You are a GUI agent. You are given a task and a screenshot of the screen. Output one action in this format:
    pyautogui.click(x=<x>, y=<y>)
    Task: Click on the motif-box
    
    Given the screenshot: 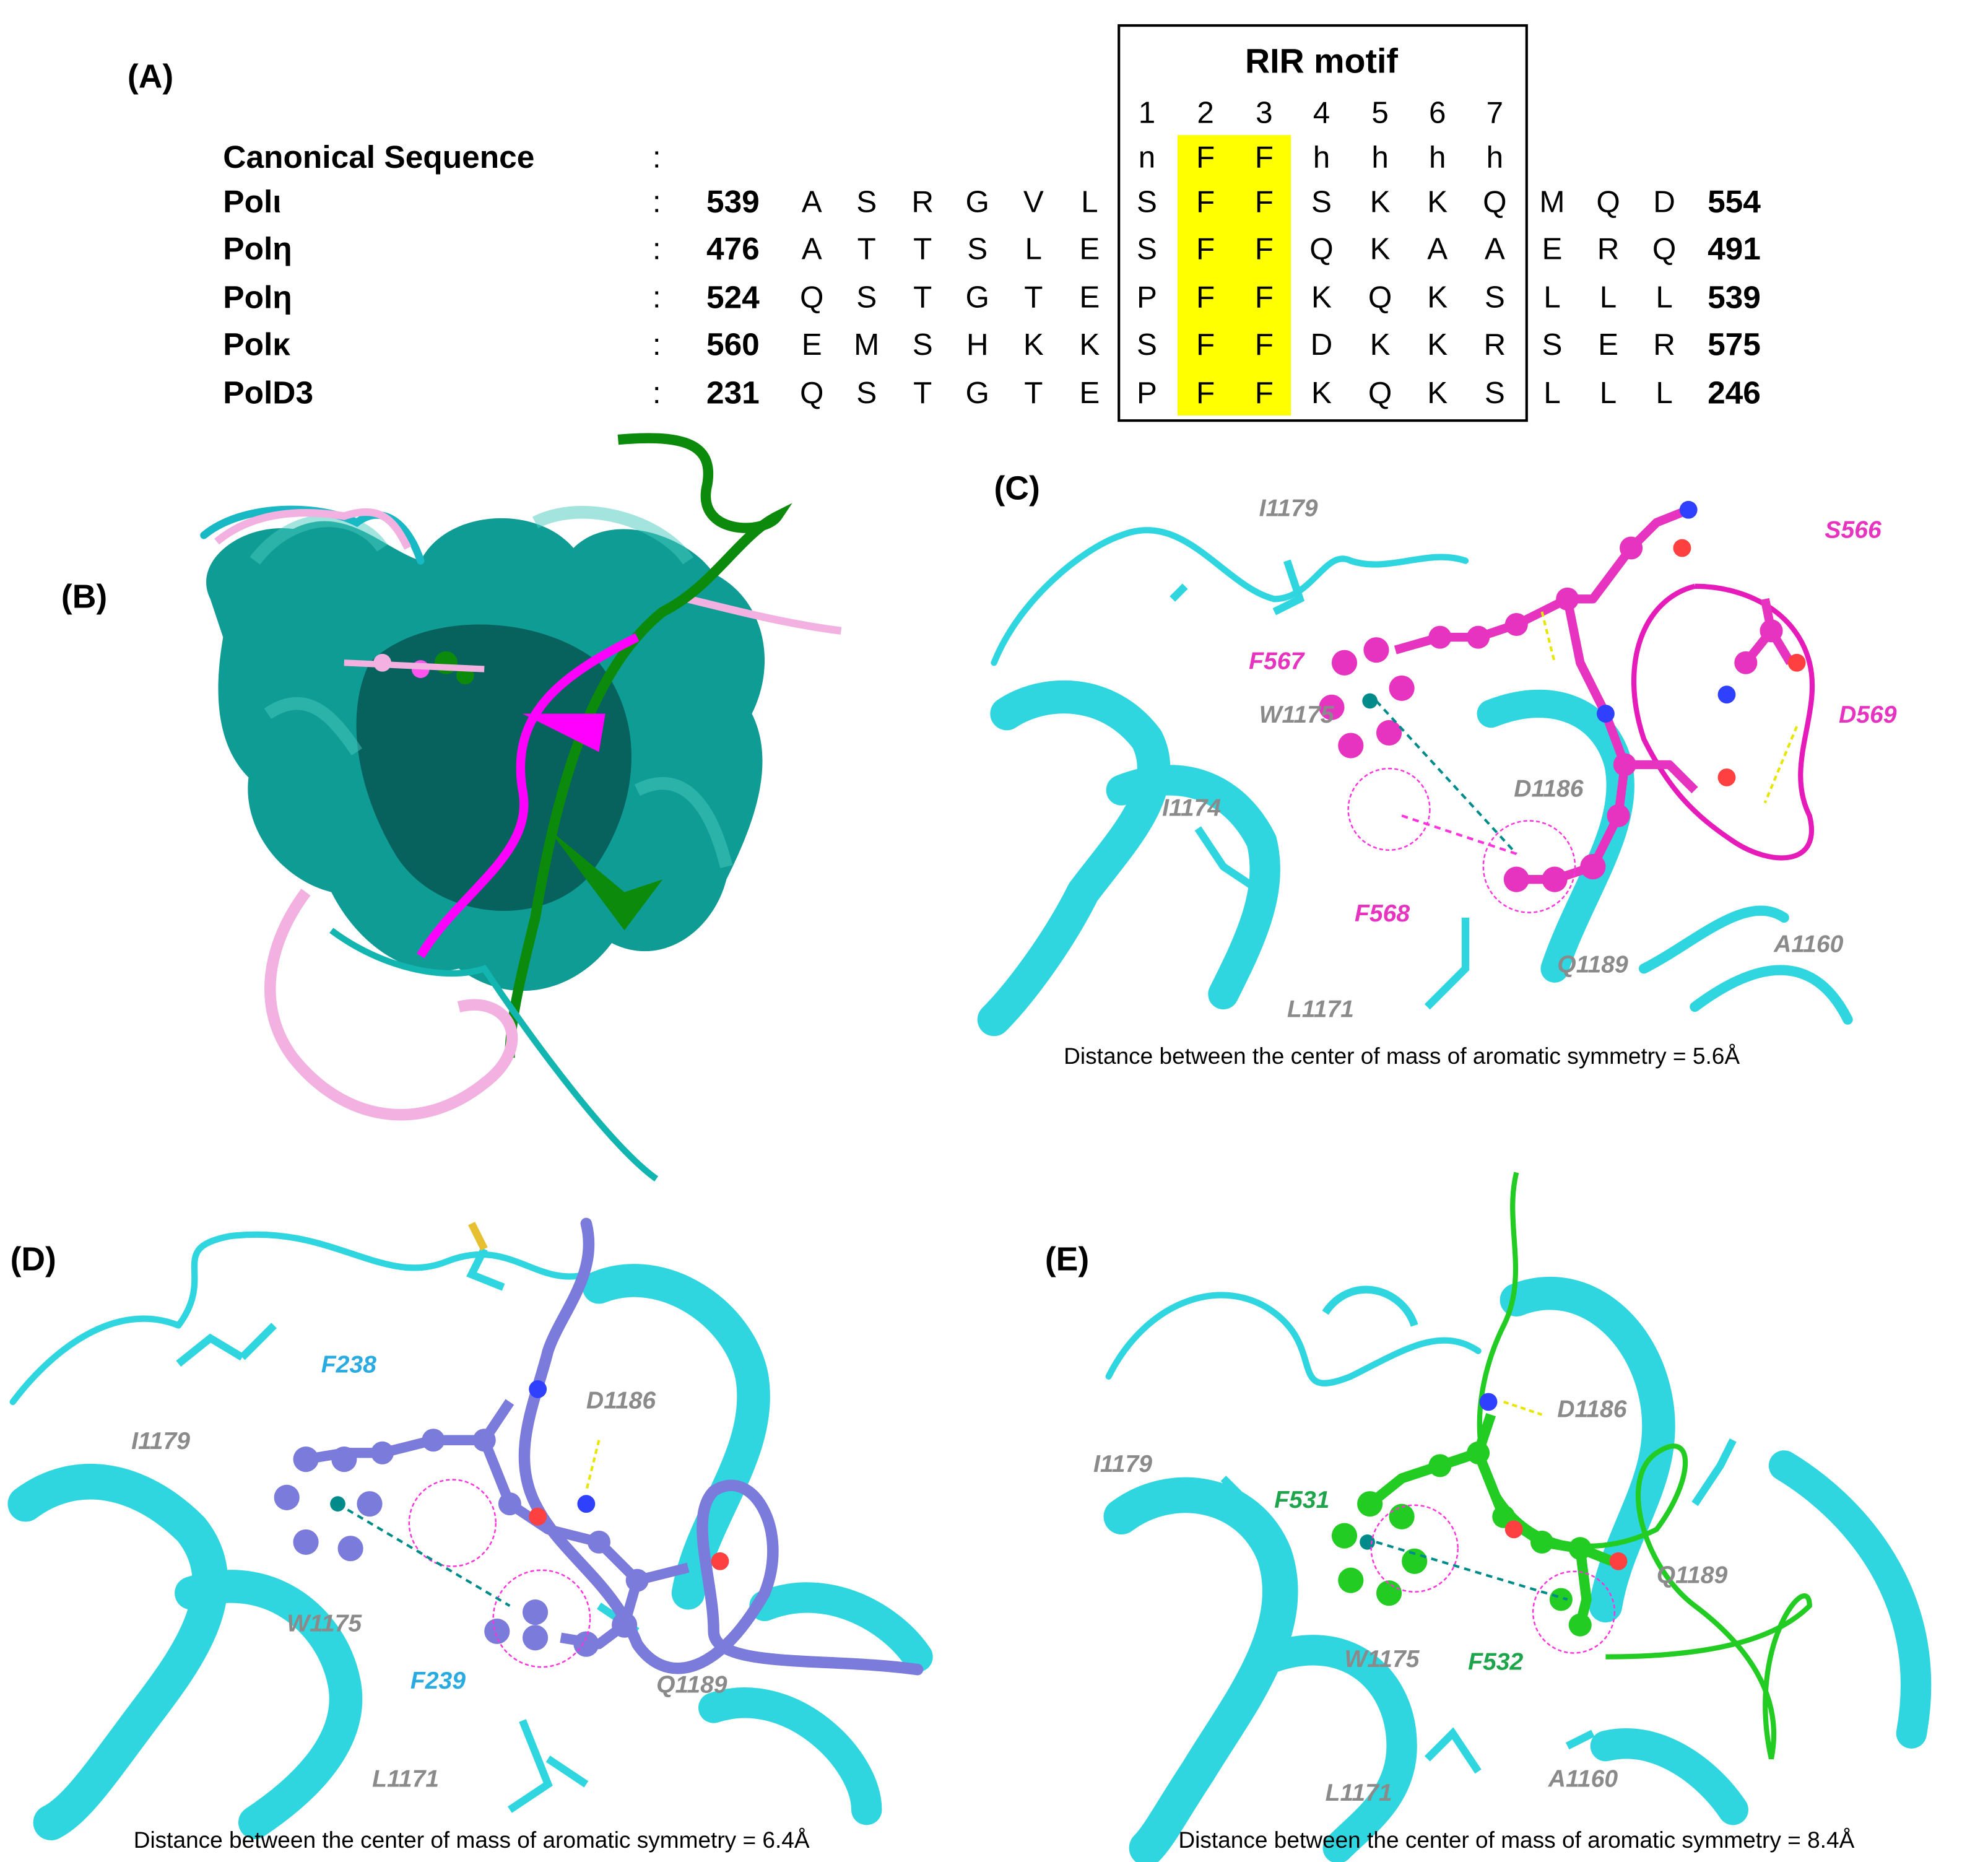 What is the action you would take?
    pyautogui.click(x=1323, y=223)
    